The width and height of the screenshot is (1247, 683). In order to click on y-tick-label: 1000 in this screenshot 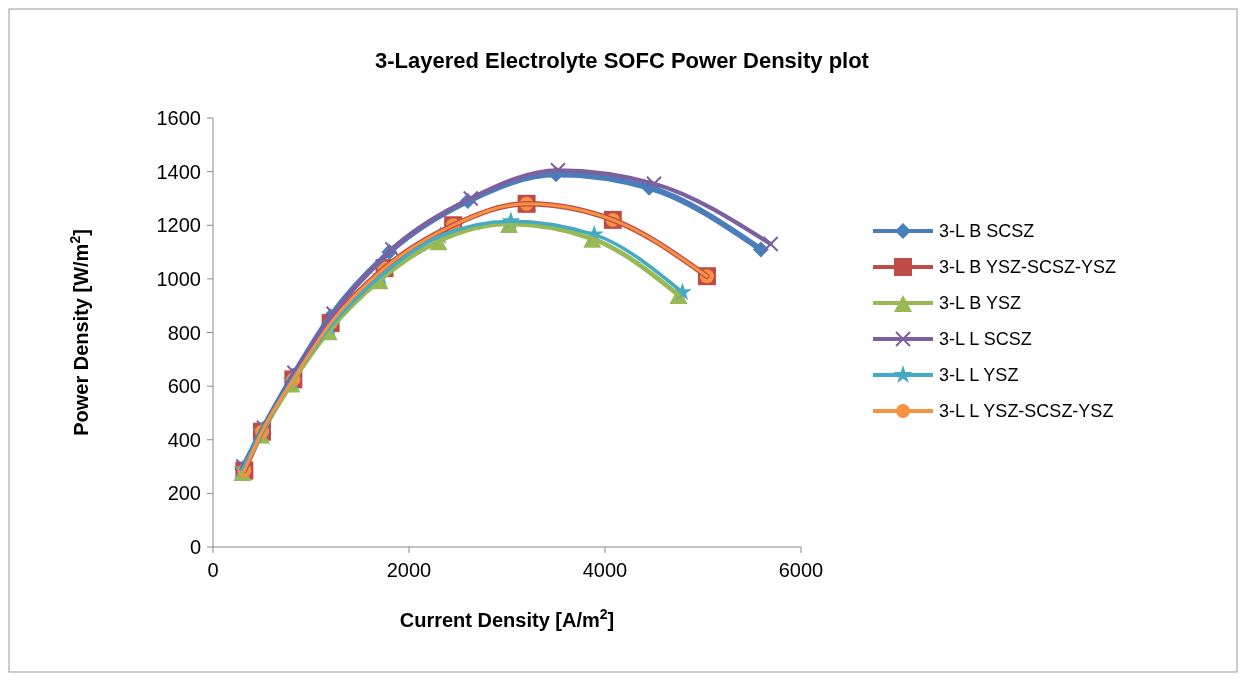, I will do `click(178, 278)`.